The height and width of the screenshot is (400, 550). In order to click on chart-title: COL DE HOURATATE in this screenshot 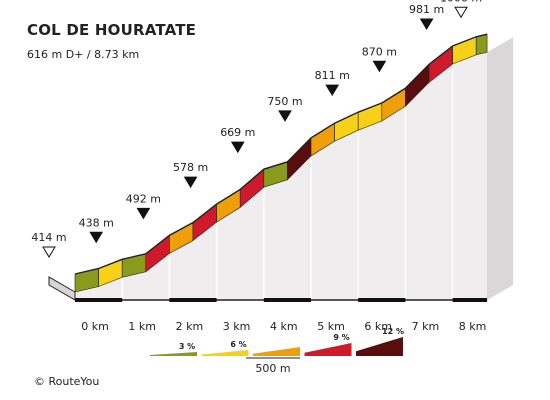, I will do `click(112, 30)`.